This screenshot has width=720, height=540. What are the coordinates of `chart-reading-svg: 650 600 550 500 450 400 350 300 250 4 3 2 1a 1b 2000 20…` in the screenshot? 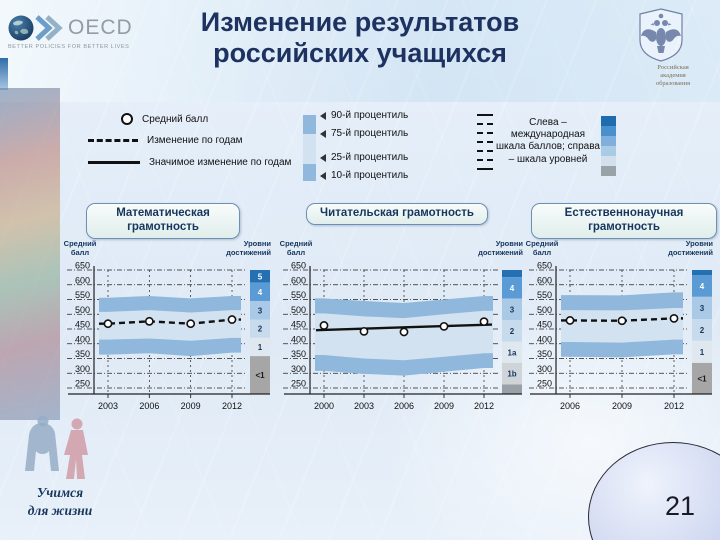 It's located at (402, 325).